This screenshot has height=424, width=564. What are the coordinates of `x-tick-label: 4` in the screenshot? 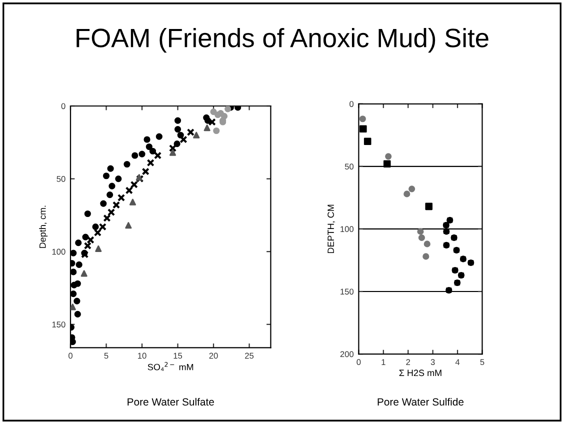 It's located at (457, 362).